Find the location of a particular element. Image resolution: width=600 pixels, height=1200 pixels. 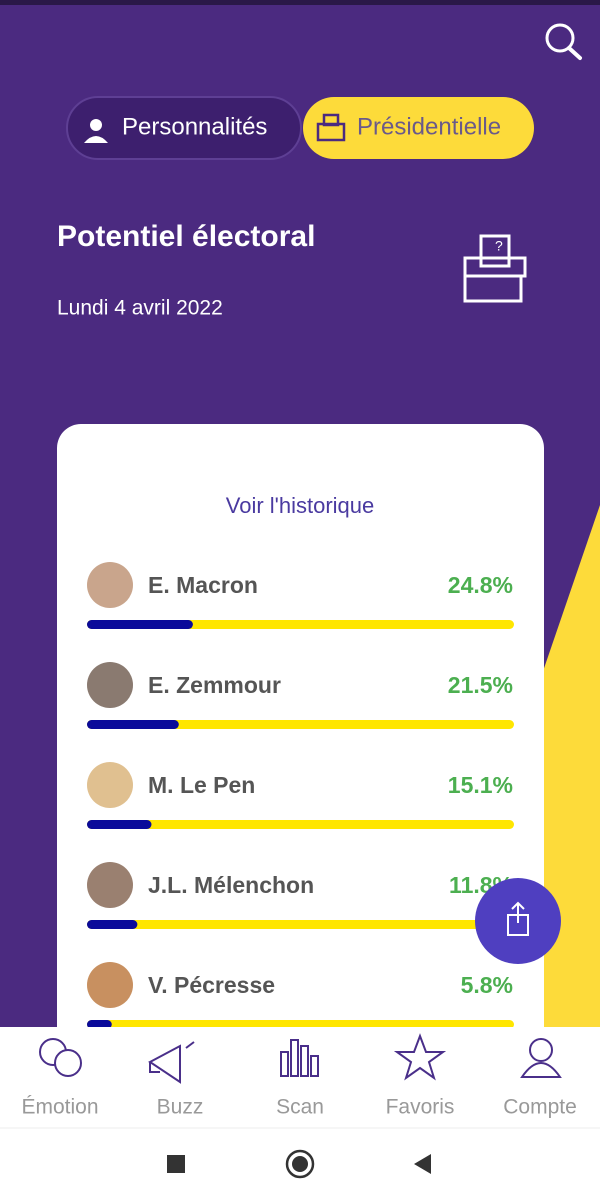

share-button is located at coordinates (518, 921).